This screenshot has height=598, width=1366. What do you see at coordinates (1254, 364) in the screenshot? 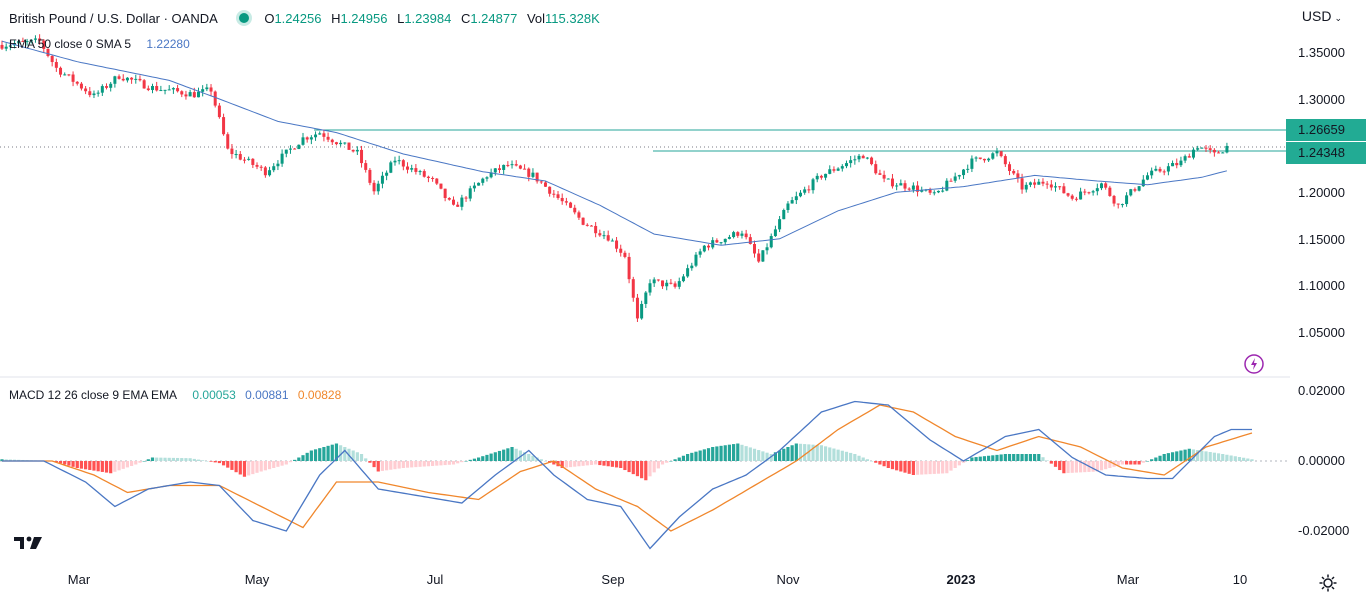
I see `lightning-alert-icon` at bounding box center [1254, 364].